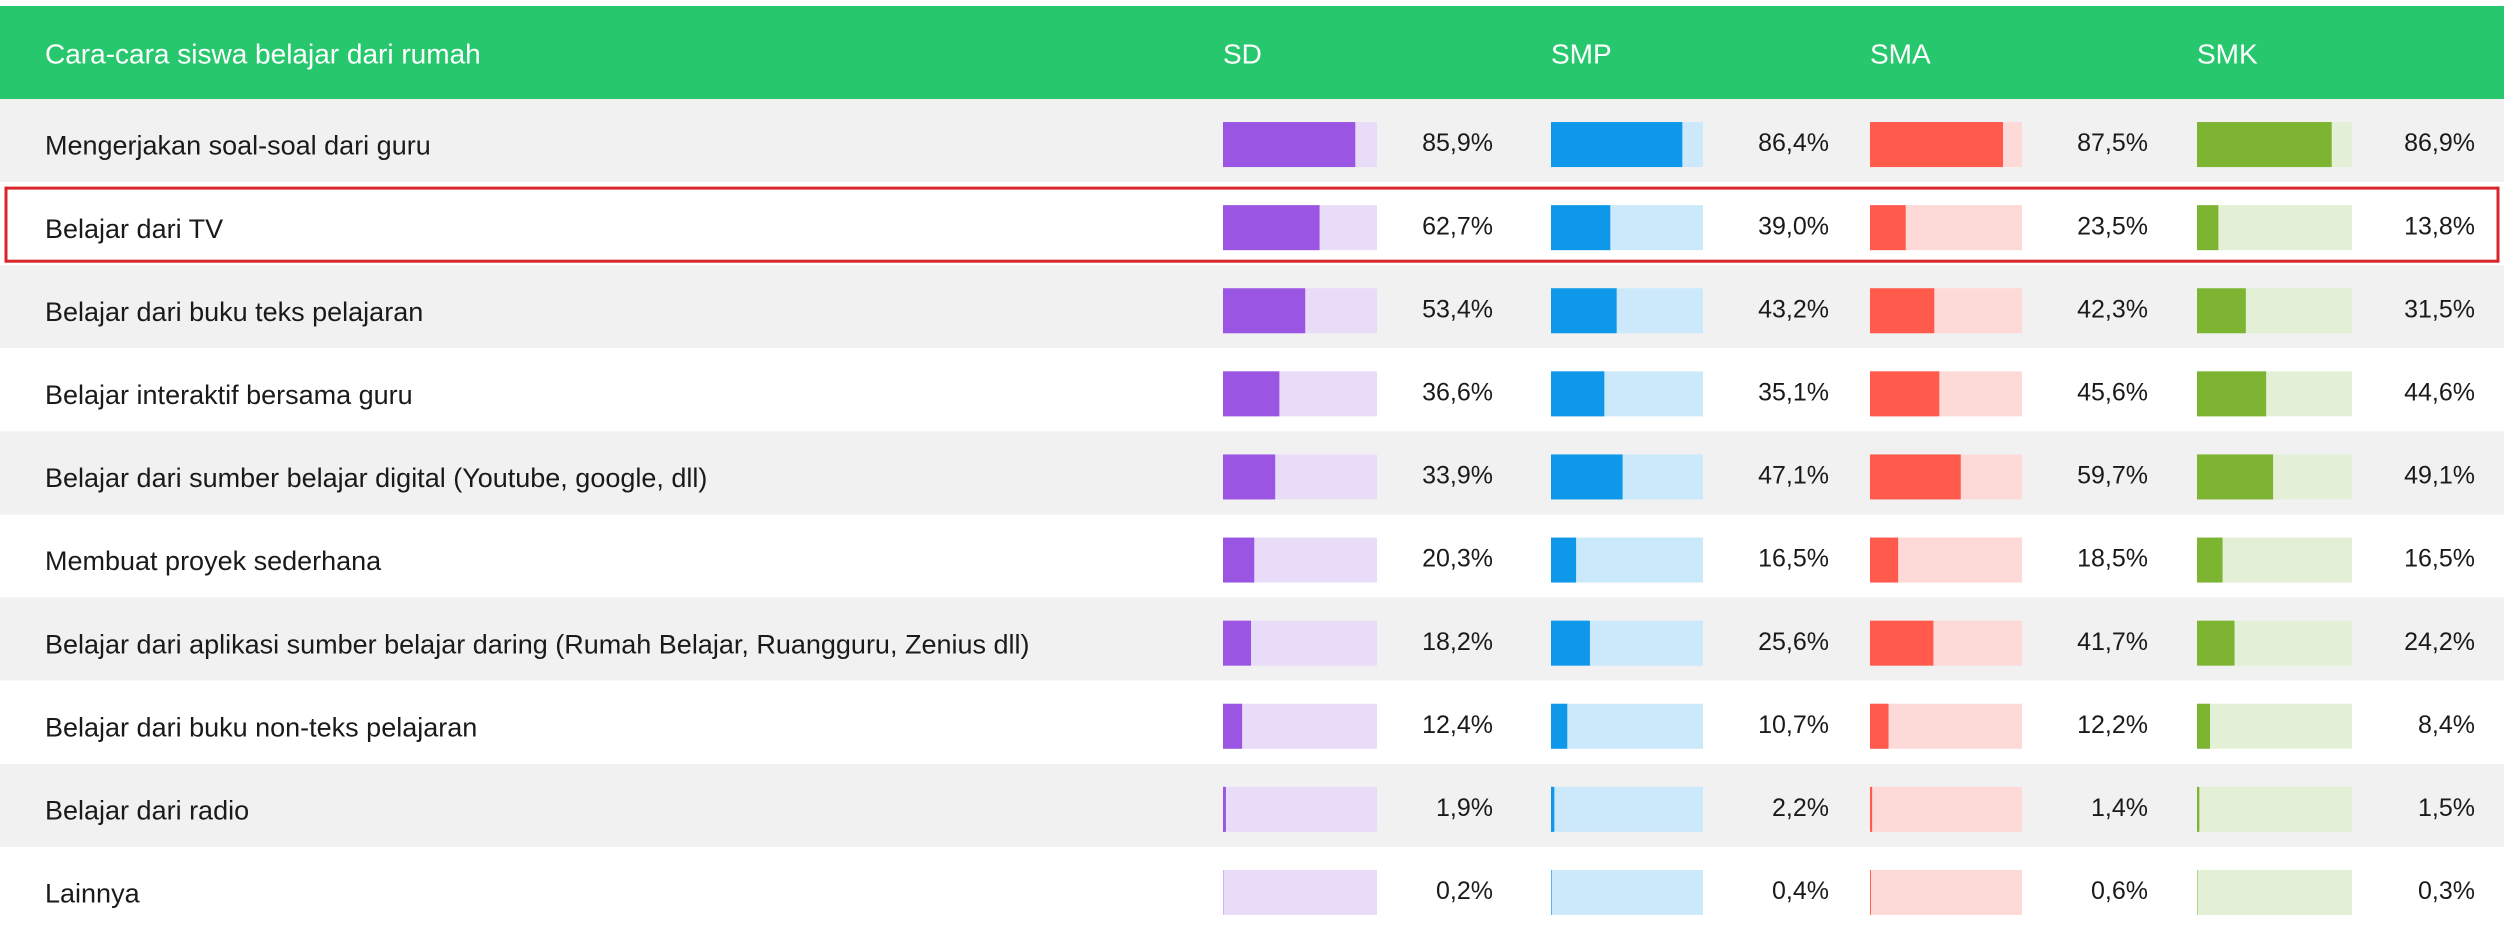  Describe the element at coordinates (229, 395) in the screenshot. I see `row-label: Belajar interaktif bersama guru` at that location.